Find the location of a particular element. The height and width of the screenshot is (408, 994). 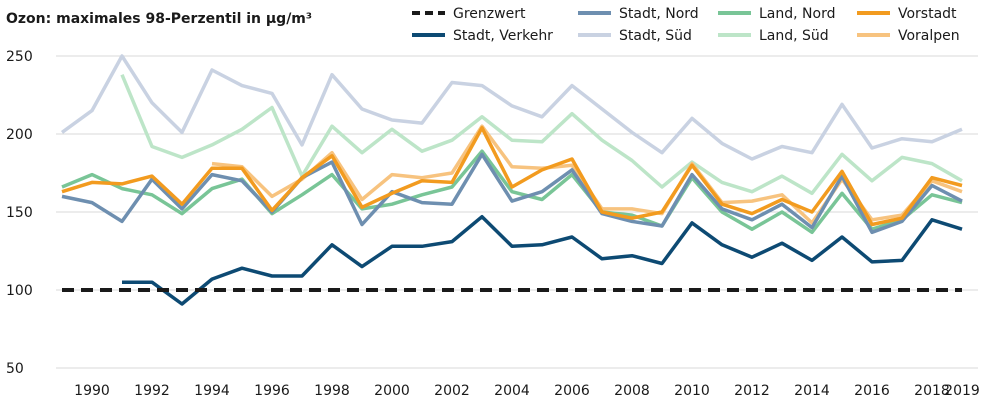

x-tick-label: 2019 is located at coordinates (962, 391).